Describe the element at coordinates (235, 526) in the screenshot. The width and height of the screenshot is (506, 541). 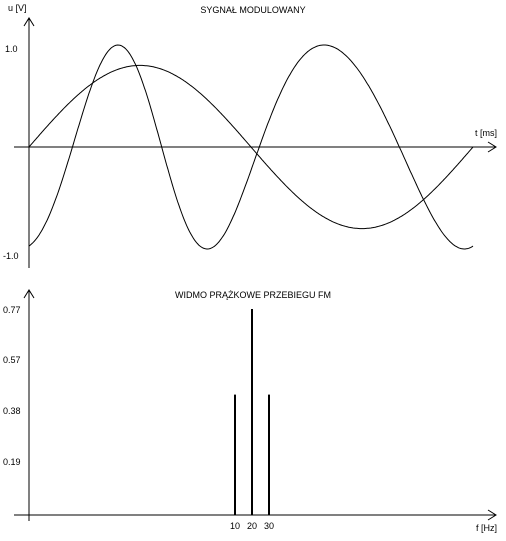
I see `spectrum-xtick-10: 10` at that location.